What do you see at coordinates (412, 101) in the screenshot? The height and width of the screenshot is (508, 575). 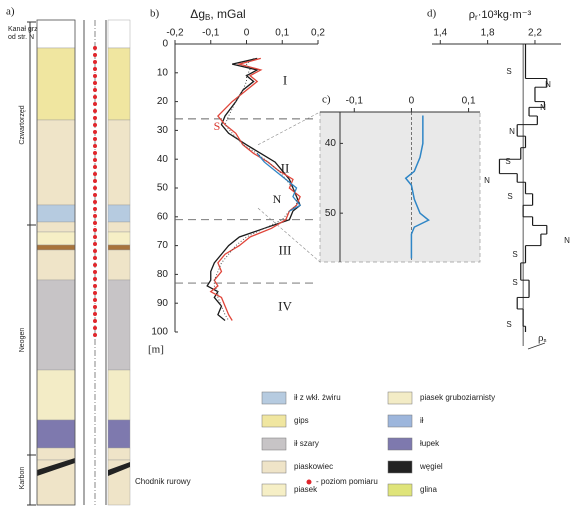 I see `x-tick-label: 0` at bounding box center [412, 101].